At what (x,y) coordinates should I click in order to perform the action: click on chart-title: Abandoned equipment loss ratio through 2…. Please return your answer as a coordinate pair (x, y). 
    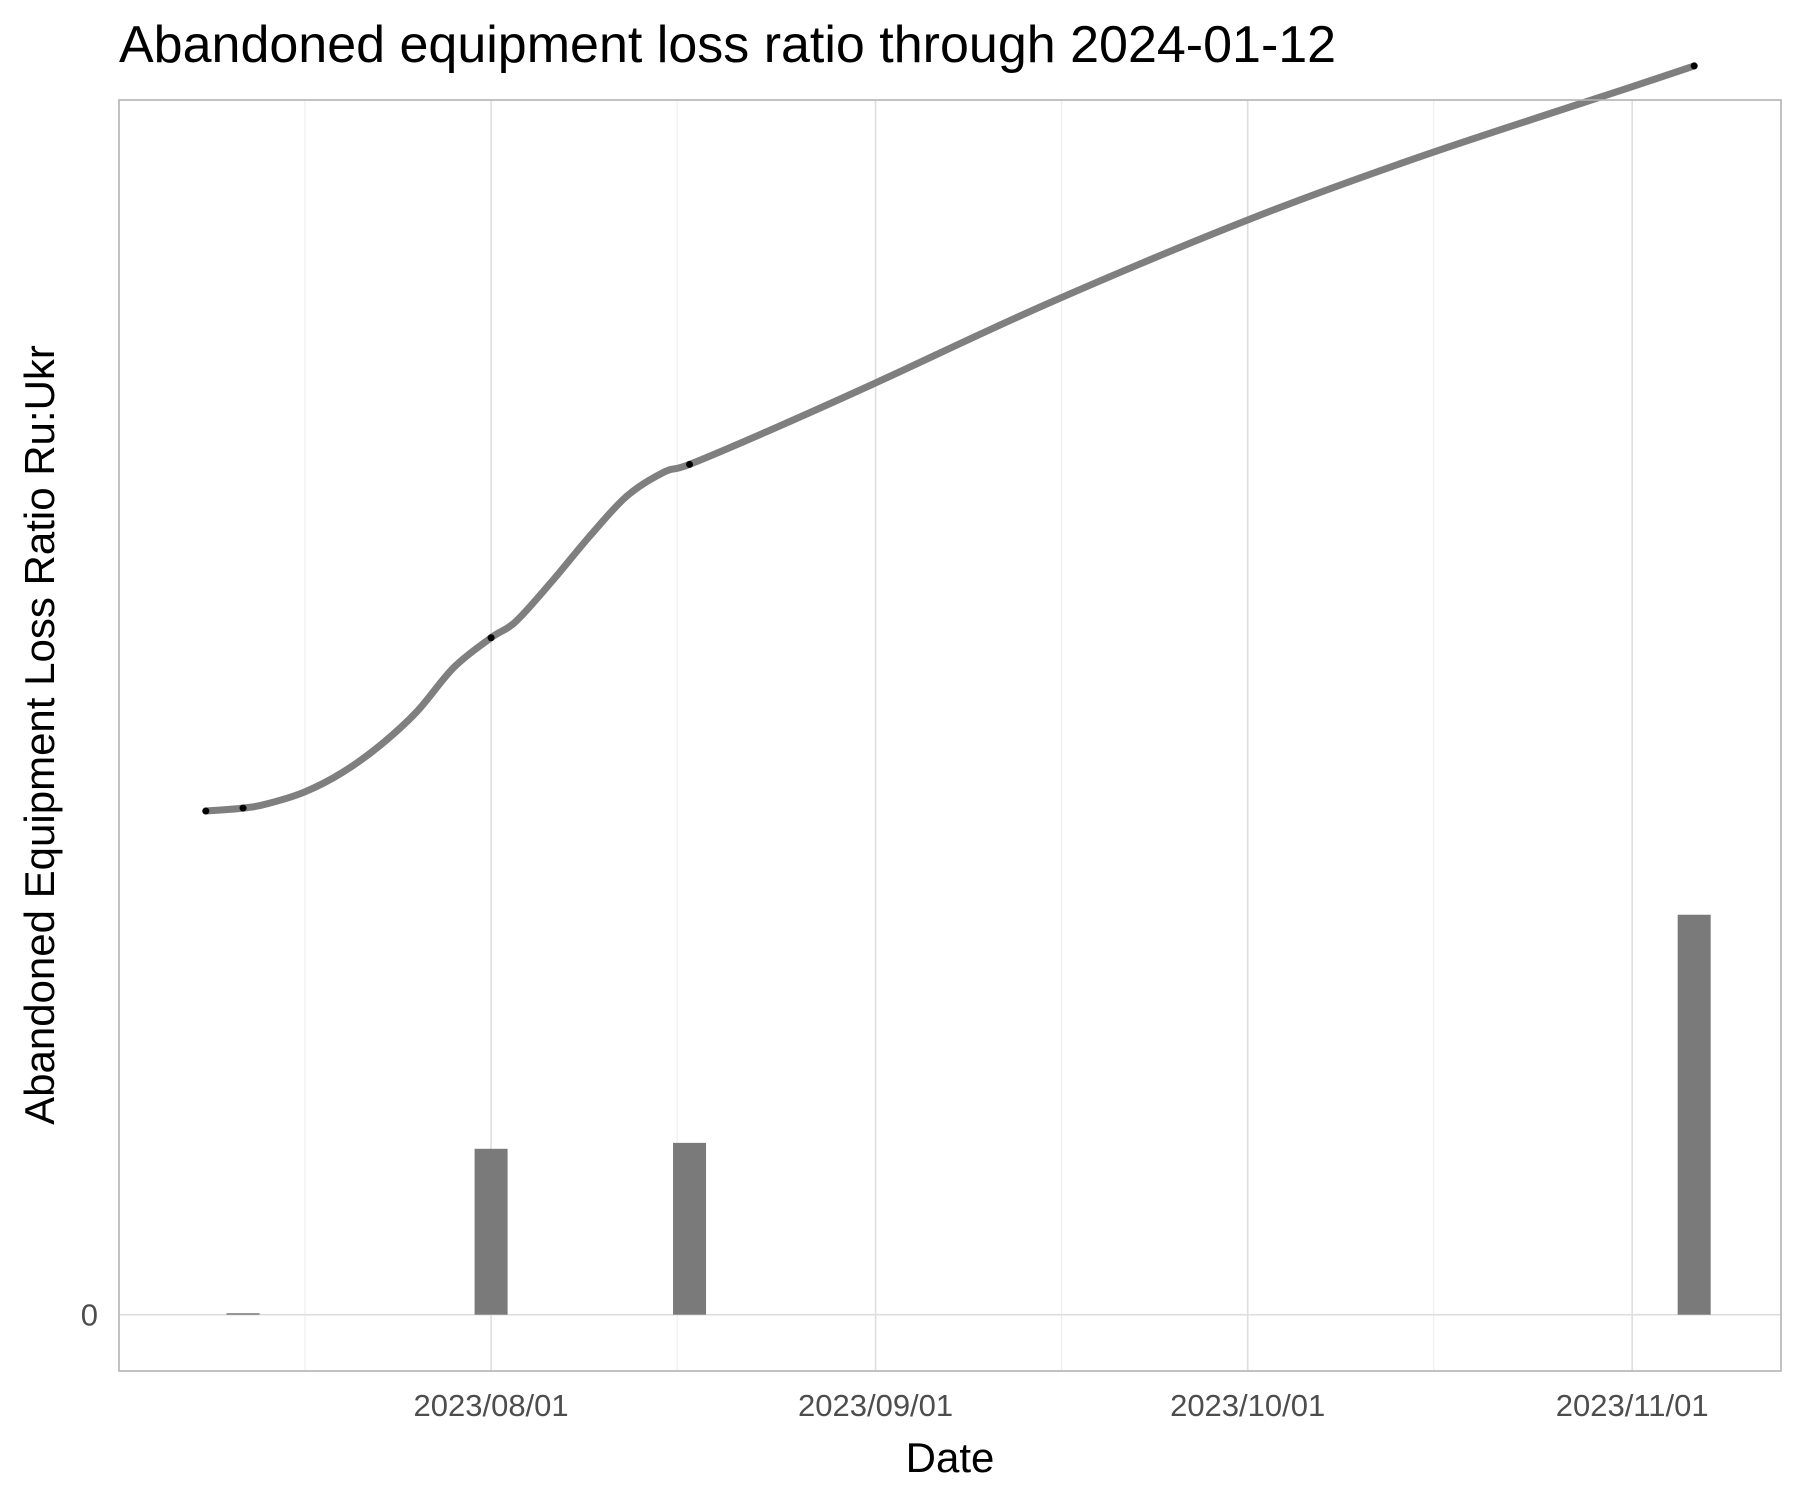
    Looking at the image, I should click on (727, 45).